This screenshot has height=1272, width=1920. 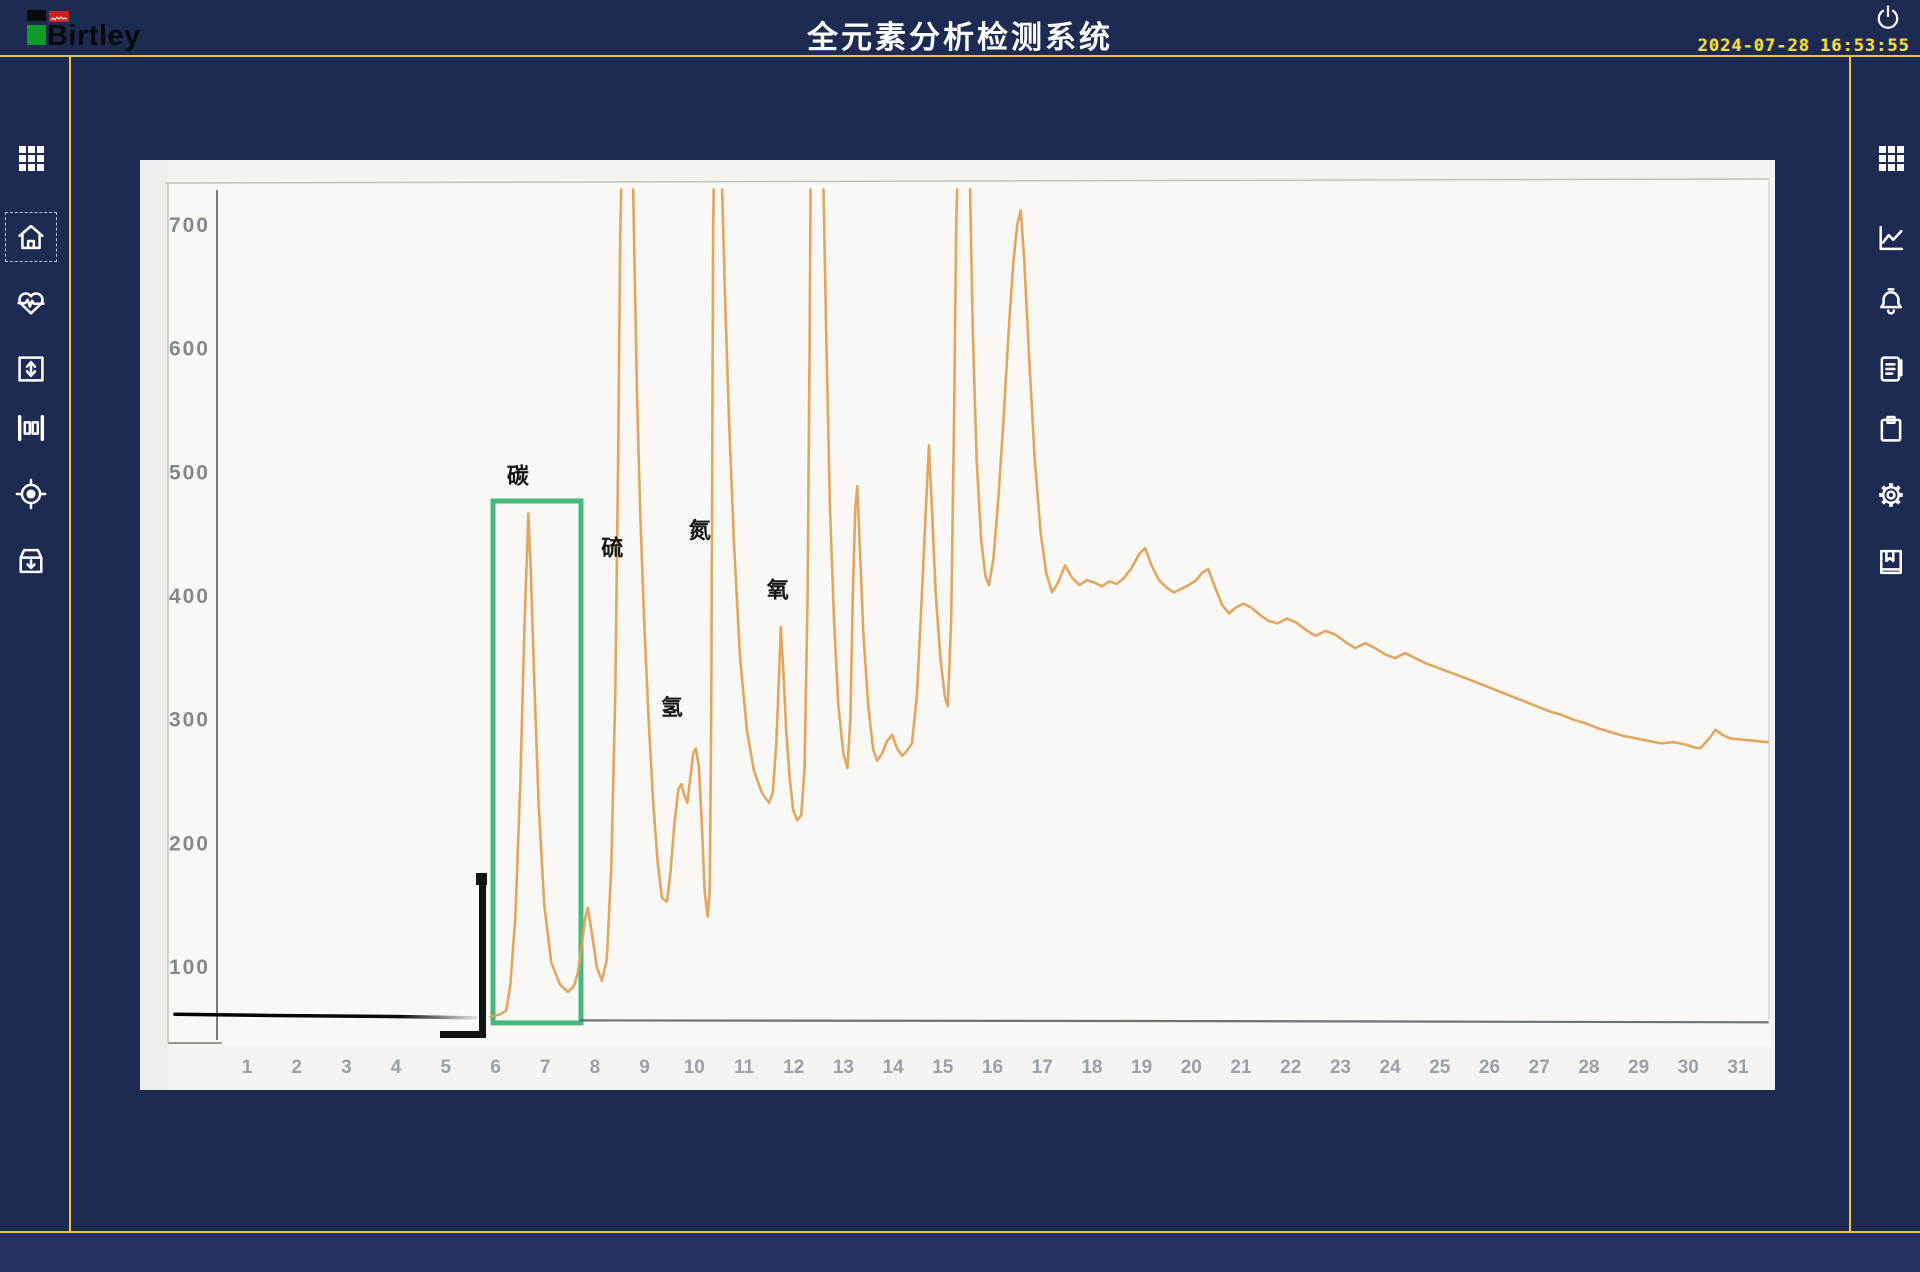 What do you see at coordinates (495, 1067) in the screenshot?
I see `svg-text: 6` at bounding box center [495, 1067].